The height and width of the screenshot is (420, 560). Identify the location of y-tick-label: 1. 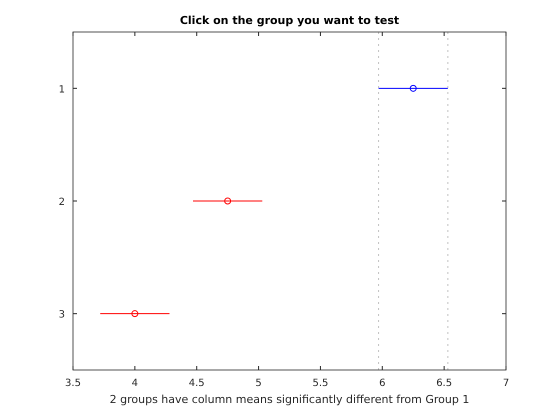
(61, 90).